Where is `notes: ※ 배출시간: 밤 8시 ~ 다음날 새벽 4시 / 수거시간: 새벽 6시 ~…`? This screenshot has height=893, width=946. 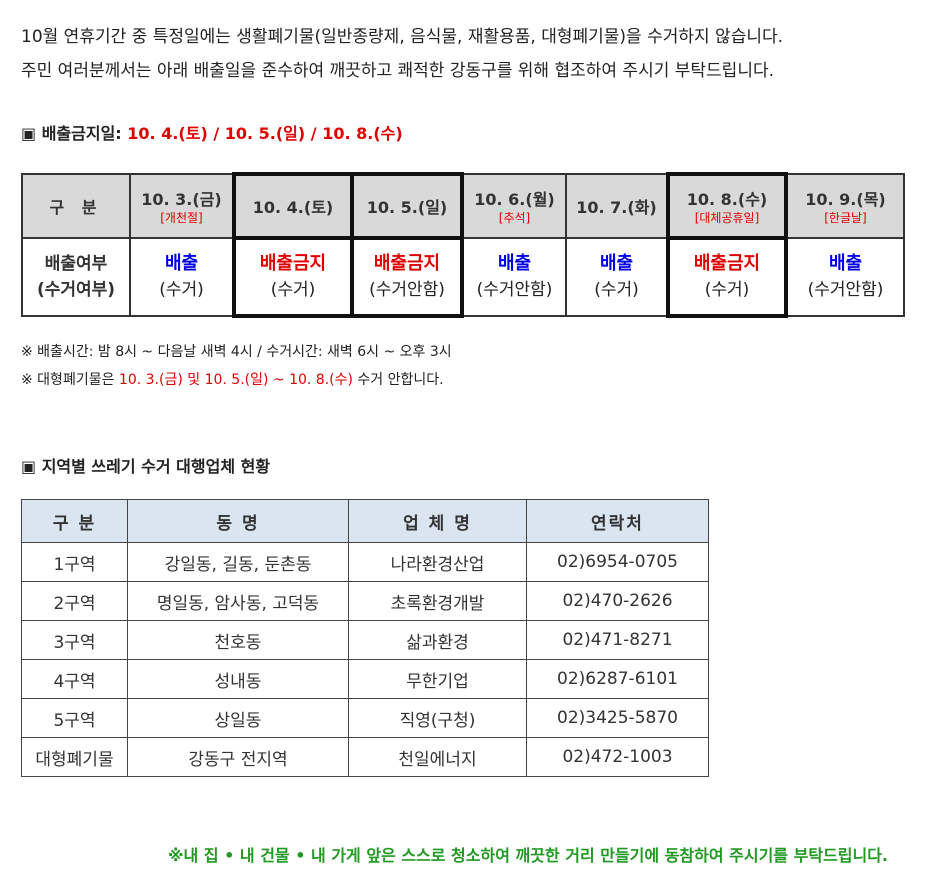
notes: ※ 배출시간: 밤 8시 ~ 다음날 새벽 4시 / 수거시간: 새벽 6시 ~… is located at coordinates (236, 366).